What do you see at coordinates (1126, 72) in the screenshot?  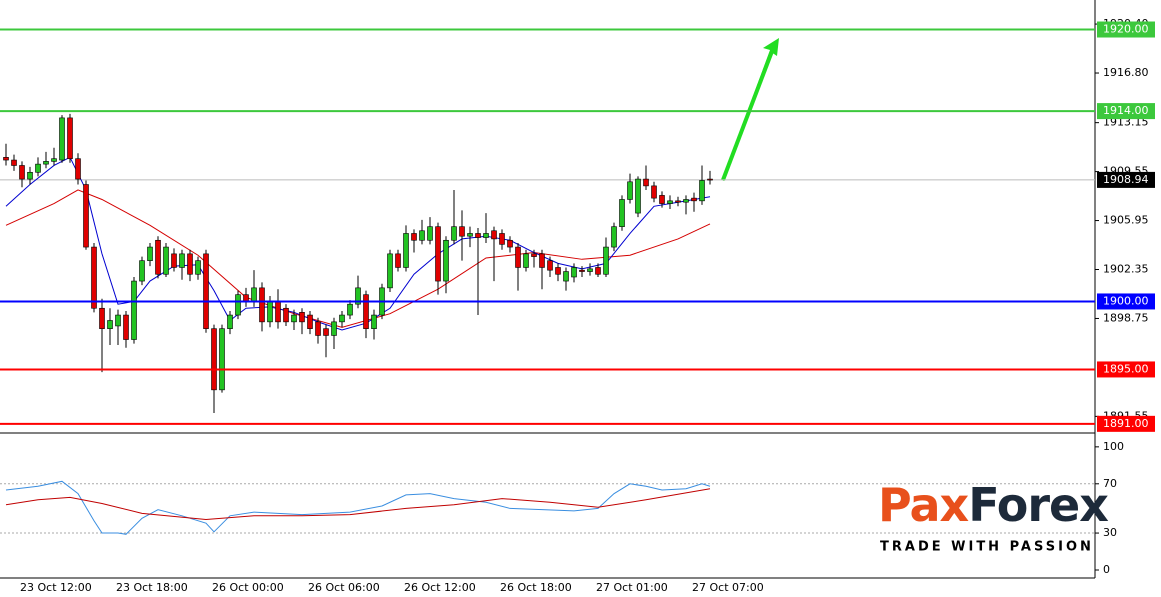 I see `y-tick-label: 1916.80` at bounding box center [1126, 72].